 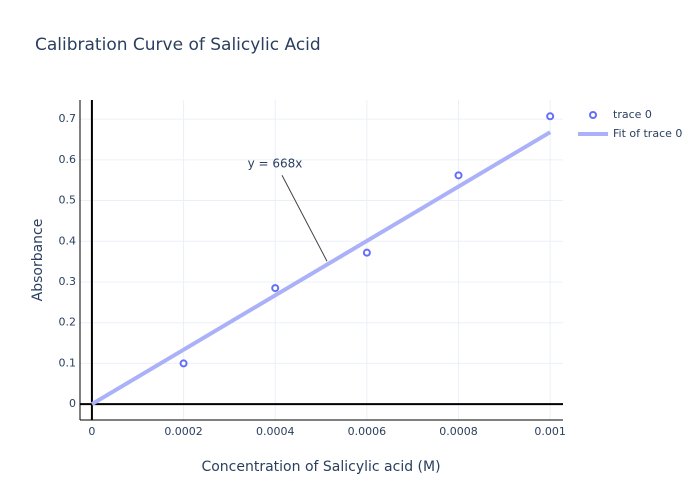 What do you see at coordinates (68, 159) in the screenshot?
I see `y-tick-label: 0.6` at bounding box center [68, 159].